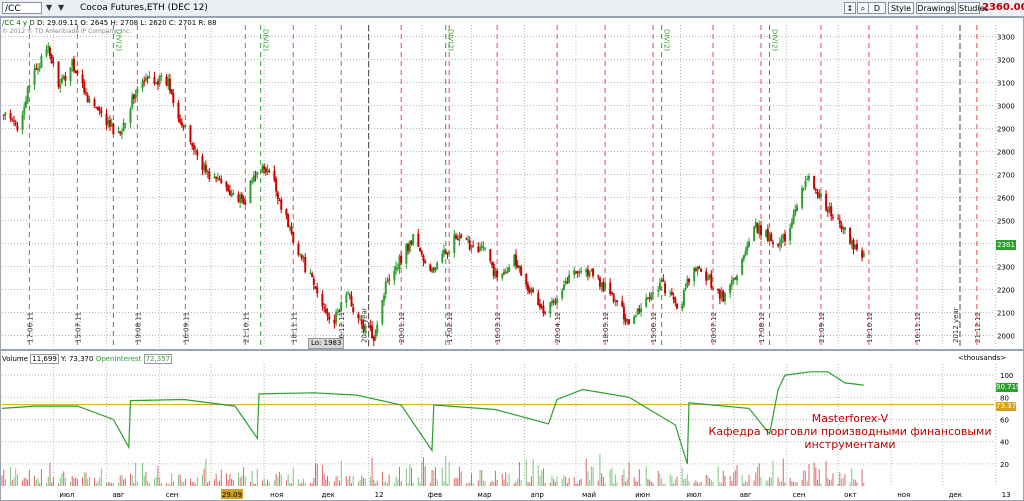 This screenshot has height=501, width=1024. What do you see at coordinates (1006, 84) in the screenshot?
I see `y-tick-label: 3100` at bounding box center [1006, 84].